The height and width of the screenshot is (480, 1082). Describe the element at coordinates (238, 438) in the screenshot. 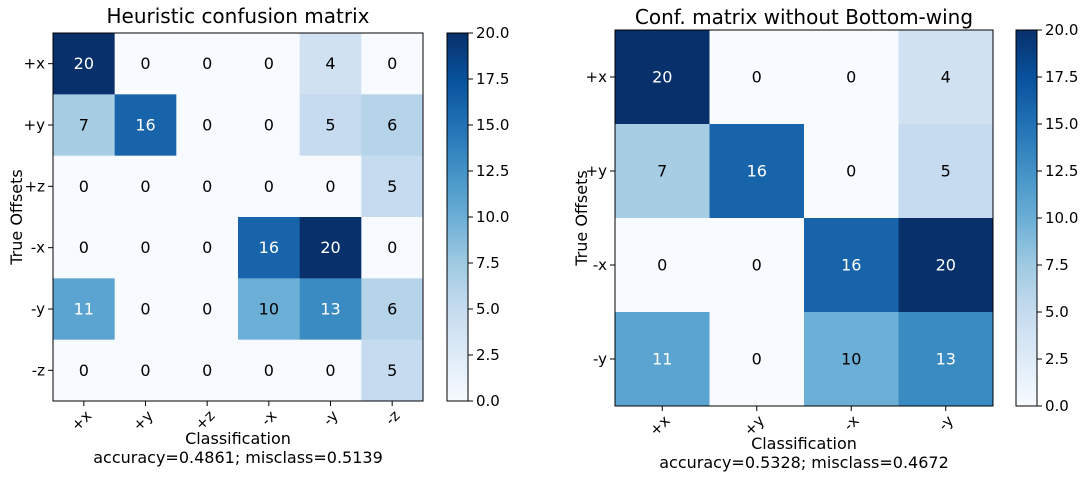

I see `x-axis-label: Classification` at that location.